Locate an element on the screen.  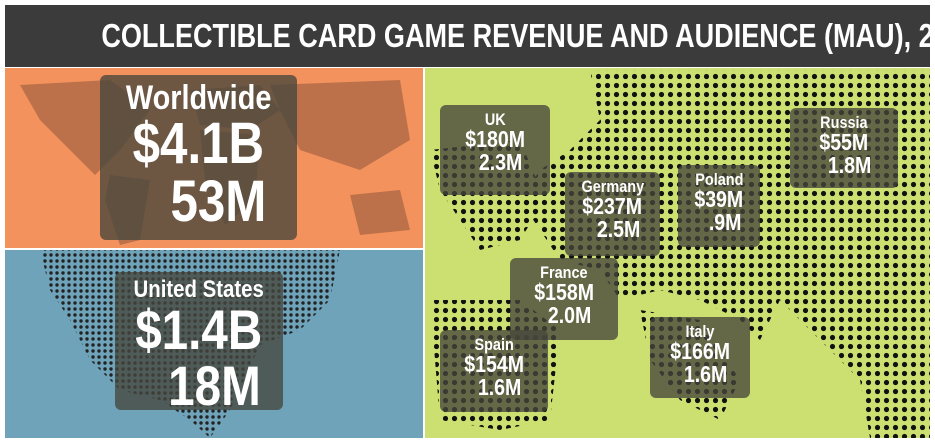
region-audience-text: 18M is located at coordinates (214, 385).